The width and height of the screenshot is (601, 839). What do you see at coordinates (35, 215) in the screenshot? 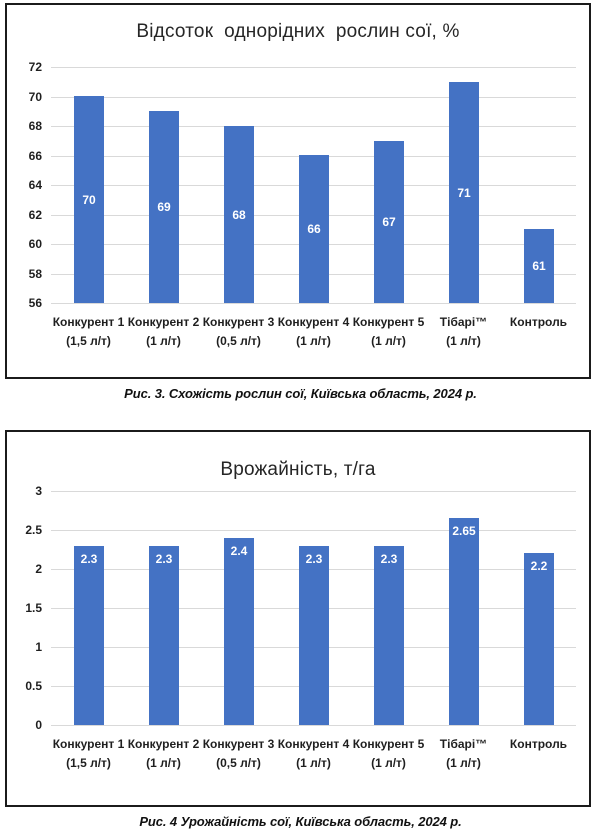
I see `y-axis-tick-label: 62` at bounding box center [35, 215].